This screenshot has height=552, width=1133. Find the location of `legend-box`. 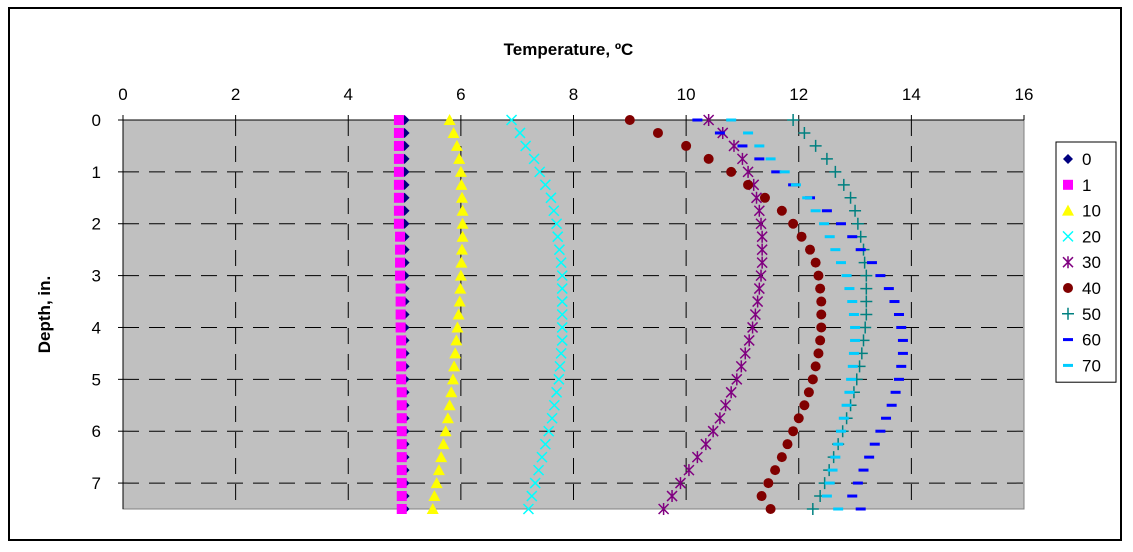

legend-box is located at coordinates (1086, 262).